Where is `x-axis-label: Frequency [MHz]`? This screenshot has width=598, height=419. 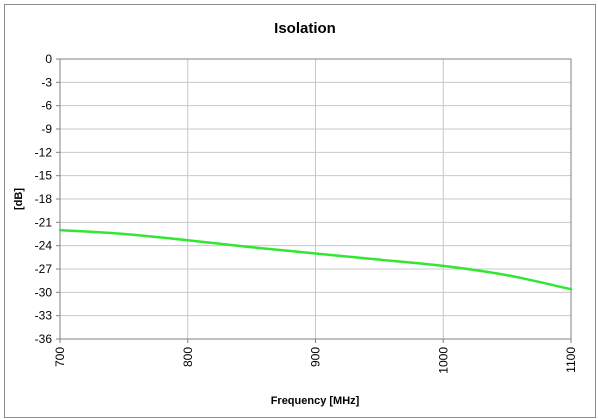 x-axis-label: Frequency [MHz] is located at coordinates (315, 401).